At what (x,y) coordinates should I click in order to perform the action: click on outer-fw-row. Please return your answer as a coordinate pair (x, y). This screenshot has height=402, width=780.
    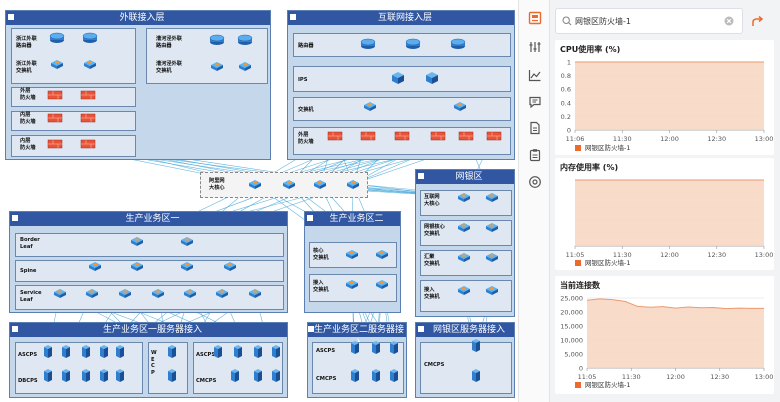
    Looking at the image, I should click on (73, 97).